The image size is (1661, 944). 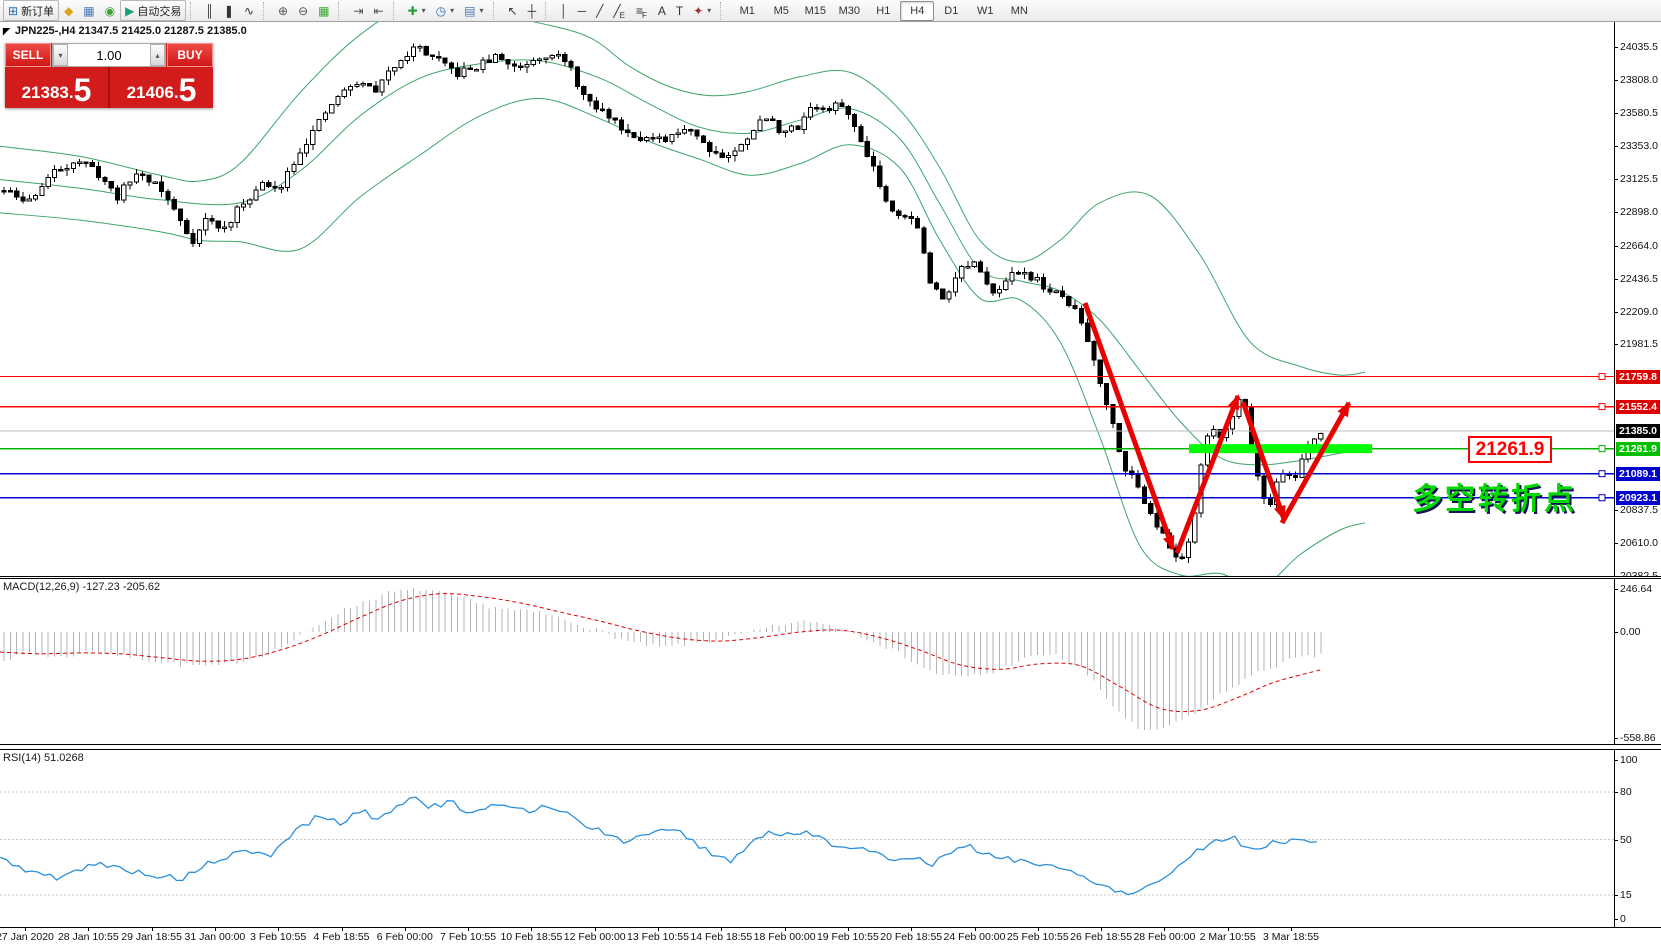 I want to click on timeframe-m15: M15, so click(x=815, y=10).